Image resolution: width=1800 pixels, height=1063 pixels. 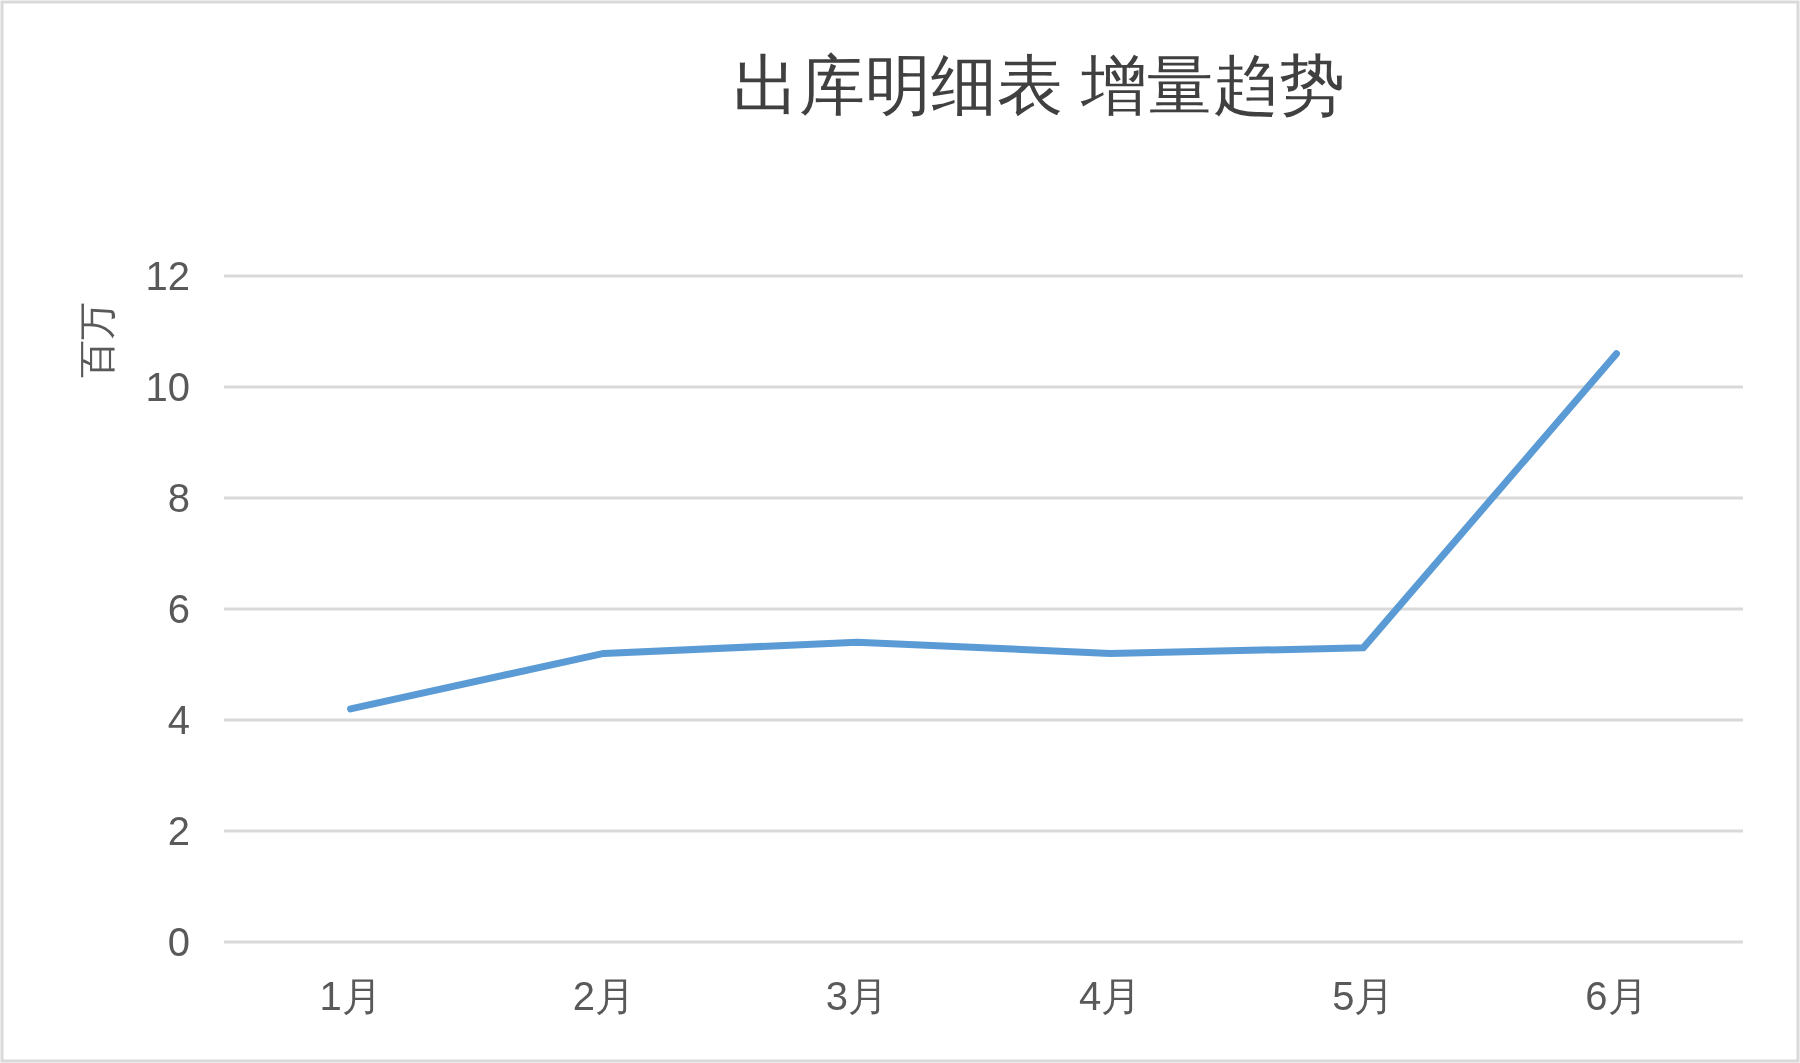 What do you see at coordinates (178, 942) in the screenshot?
I see `y-tick-label: 0` at bounding box center [178, 942].